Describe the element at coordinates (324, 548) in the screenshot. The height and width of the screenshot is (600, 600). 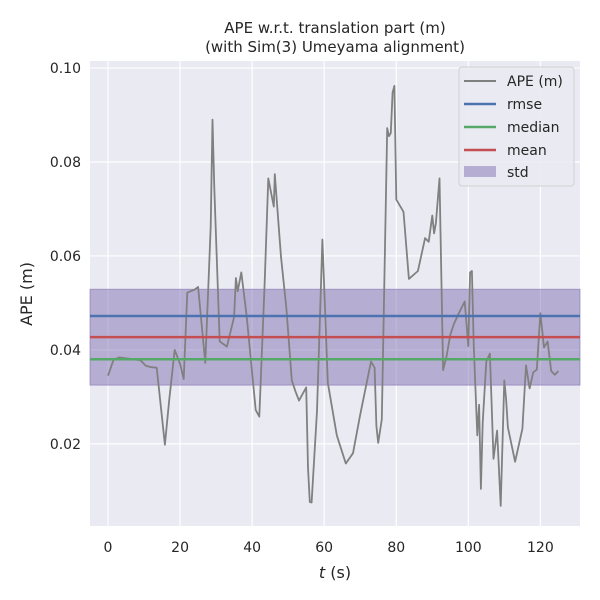
I see `x-tick-label: 60` at that location.